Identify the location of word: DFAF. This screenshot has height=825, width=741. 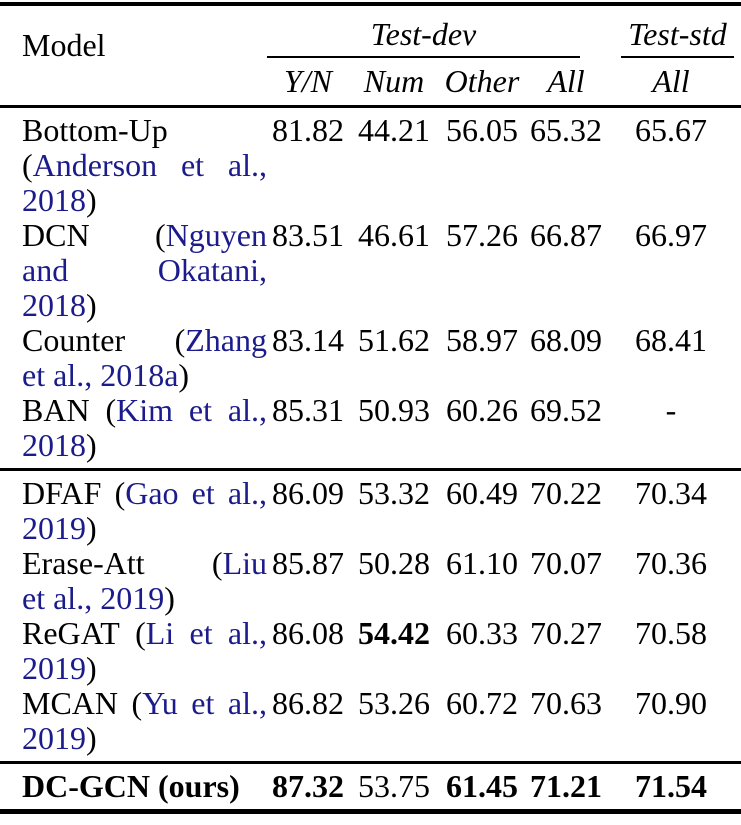
(61, 493).